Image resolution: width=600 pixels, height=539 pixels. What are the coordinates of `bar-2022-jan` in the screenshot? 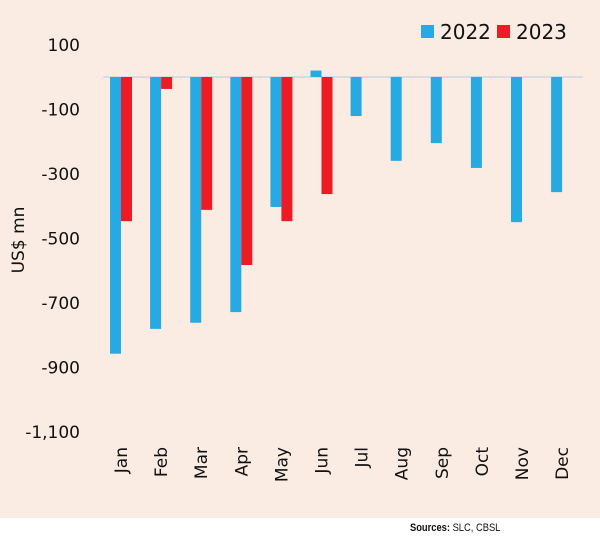 It's located at (115, 215).